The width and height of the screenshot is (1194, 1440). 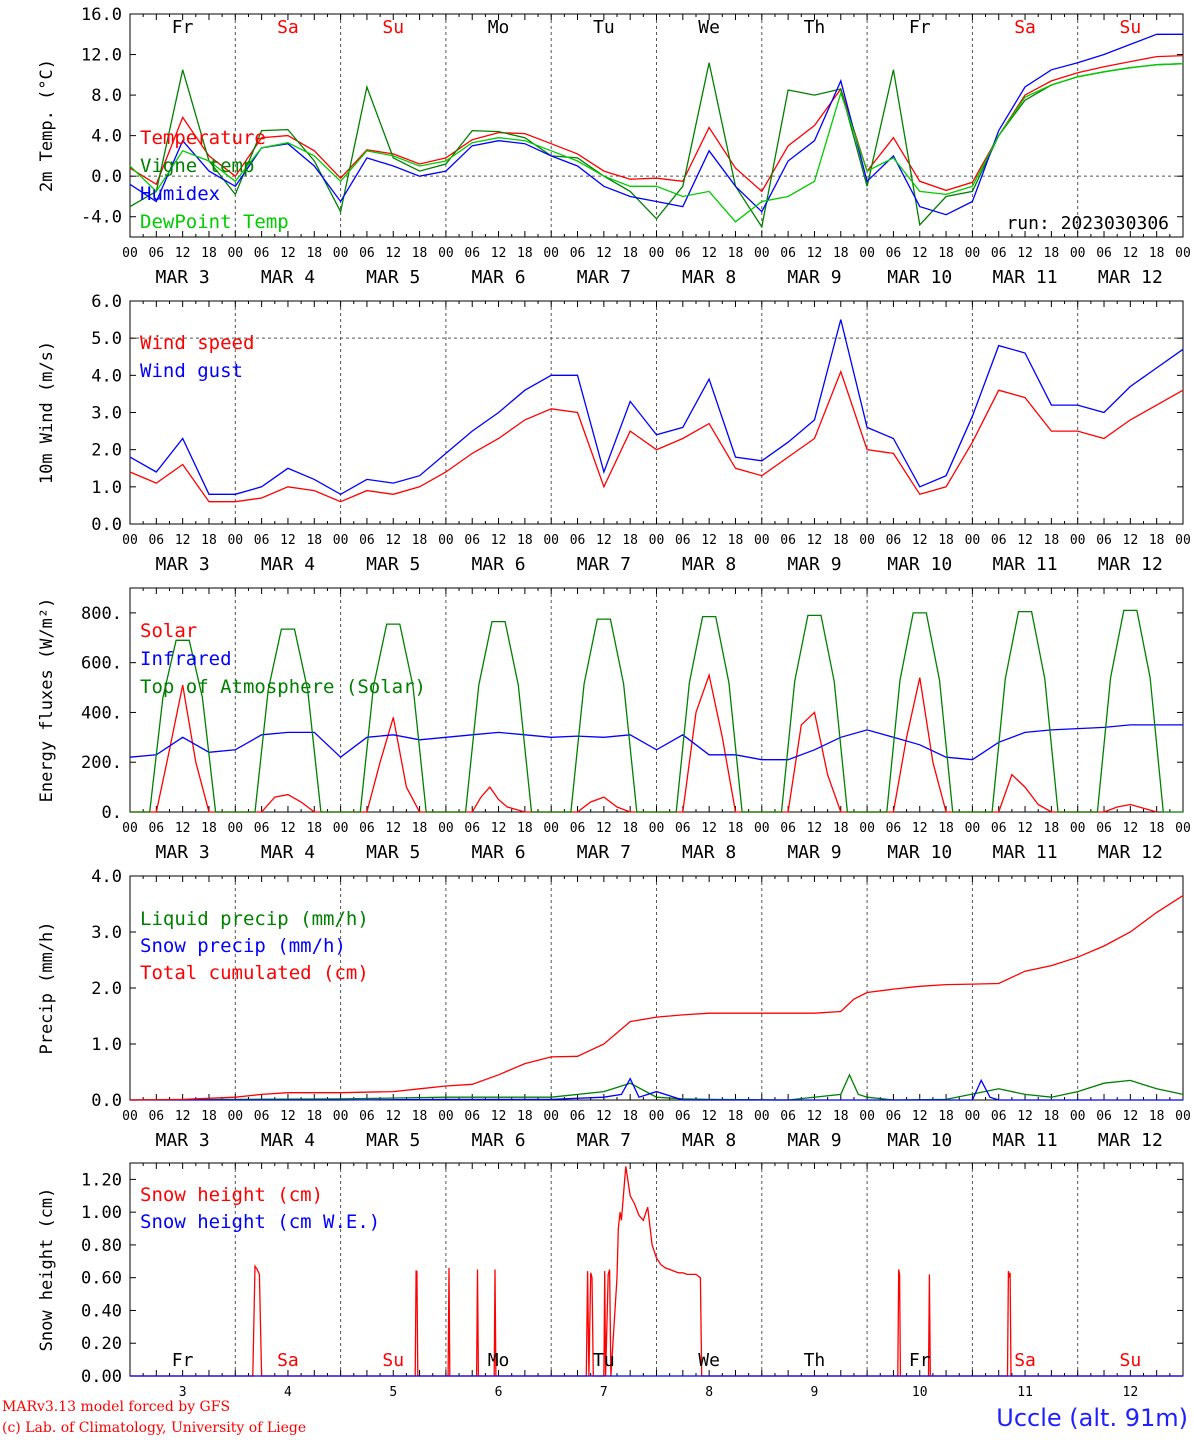 What do you see at coordinates (101, 1246) in the screenshot?
I see `y-tick-label: 0.80` at bounding box center [101, 1246].